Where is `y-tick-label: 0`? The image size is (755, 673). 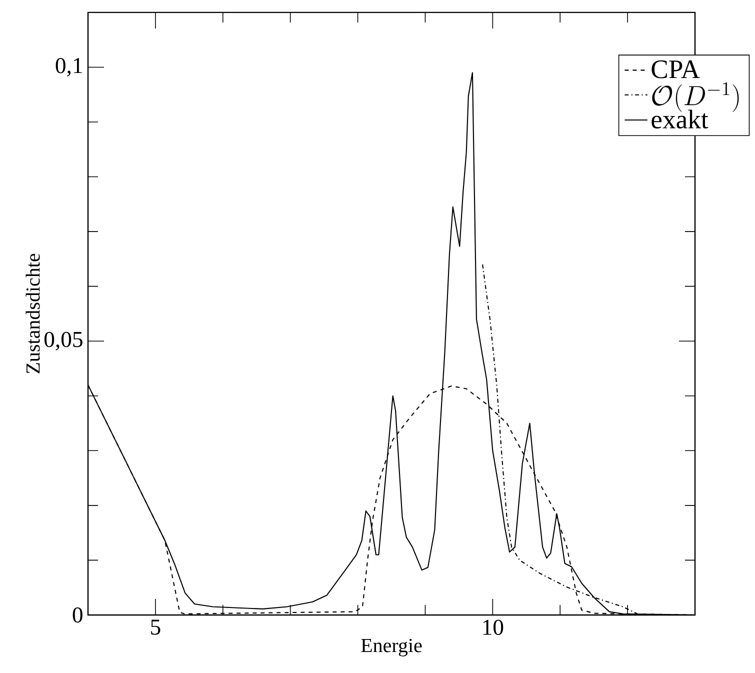 y-tick-label: 0 is located at coordinates (77, 615).